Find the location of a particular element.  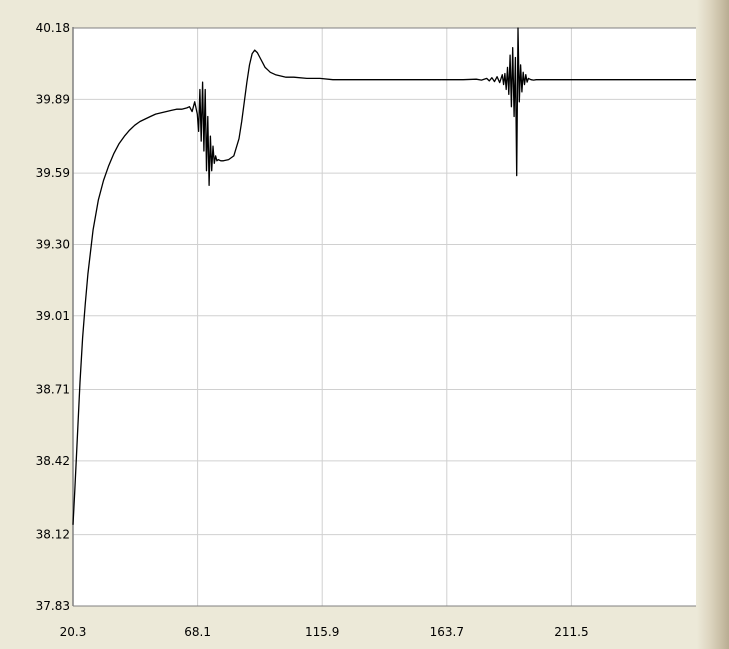

y-tick-label: 38.12 is located at coordinates (53, 535).